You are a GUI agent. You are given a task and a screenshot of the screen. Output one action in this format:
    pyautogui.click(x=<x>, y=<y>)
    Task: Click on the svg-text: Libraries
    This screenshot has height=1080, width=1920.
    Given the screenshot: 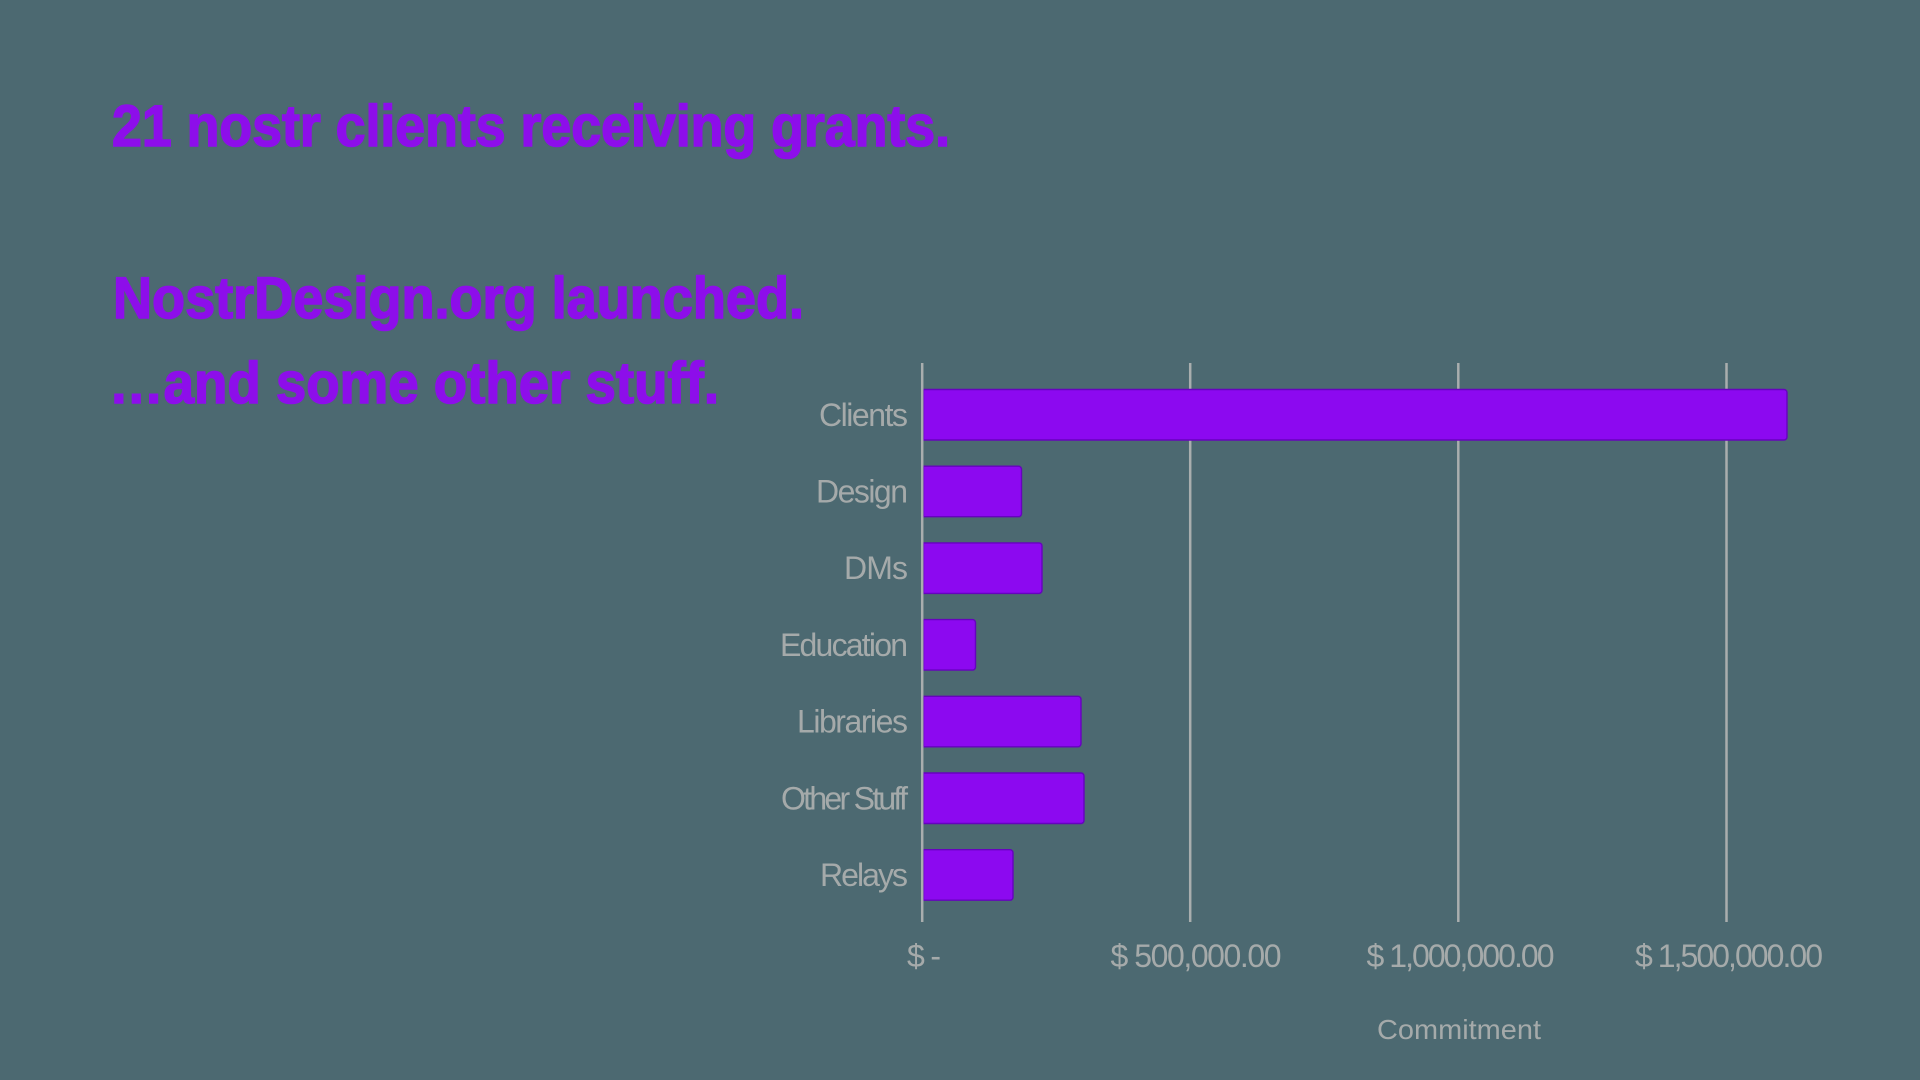 What is the action you would take?
    pyautogui.click(x=852, y=722)
    